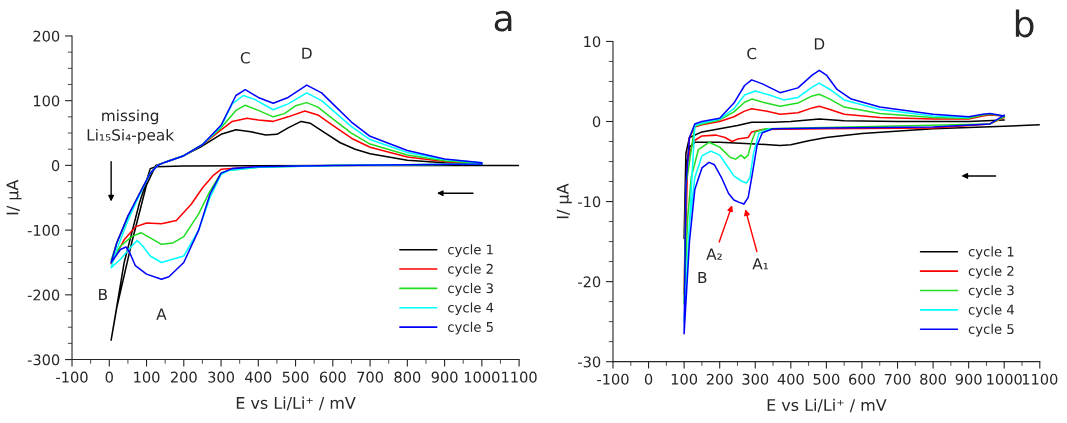 The width and height of the screenshot is (1067, 423). Describe the element at coordinates (503, 21) in the screenshot. I see `text: a` at that location.